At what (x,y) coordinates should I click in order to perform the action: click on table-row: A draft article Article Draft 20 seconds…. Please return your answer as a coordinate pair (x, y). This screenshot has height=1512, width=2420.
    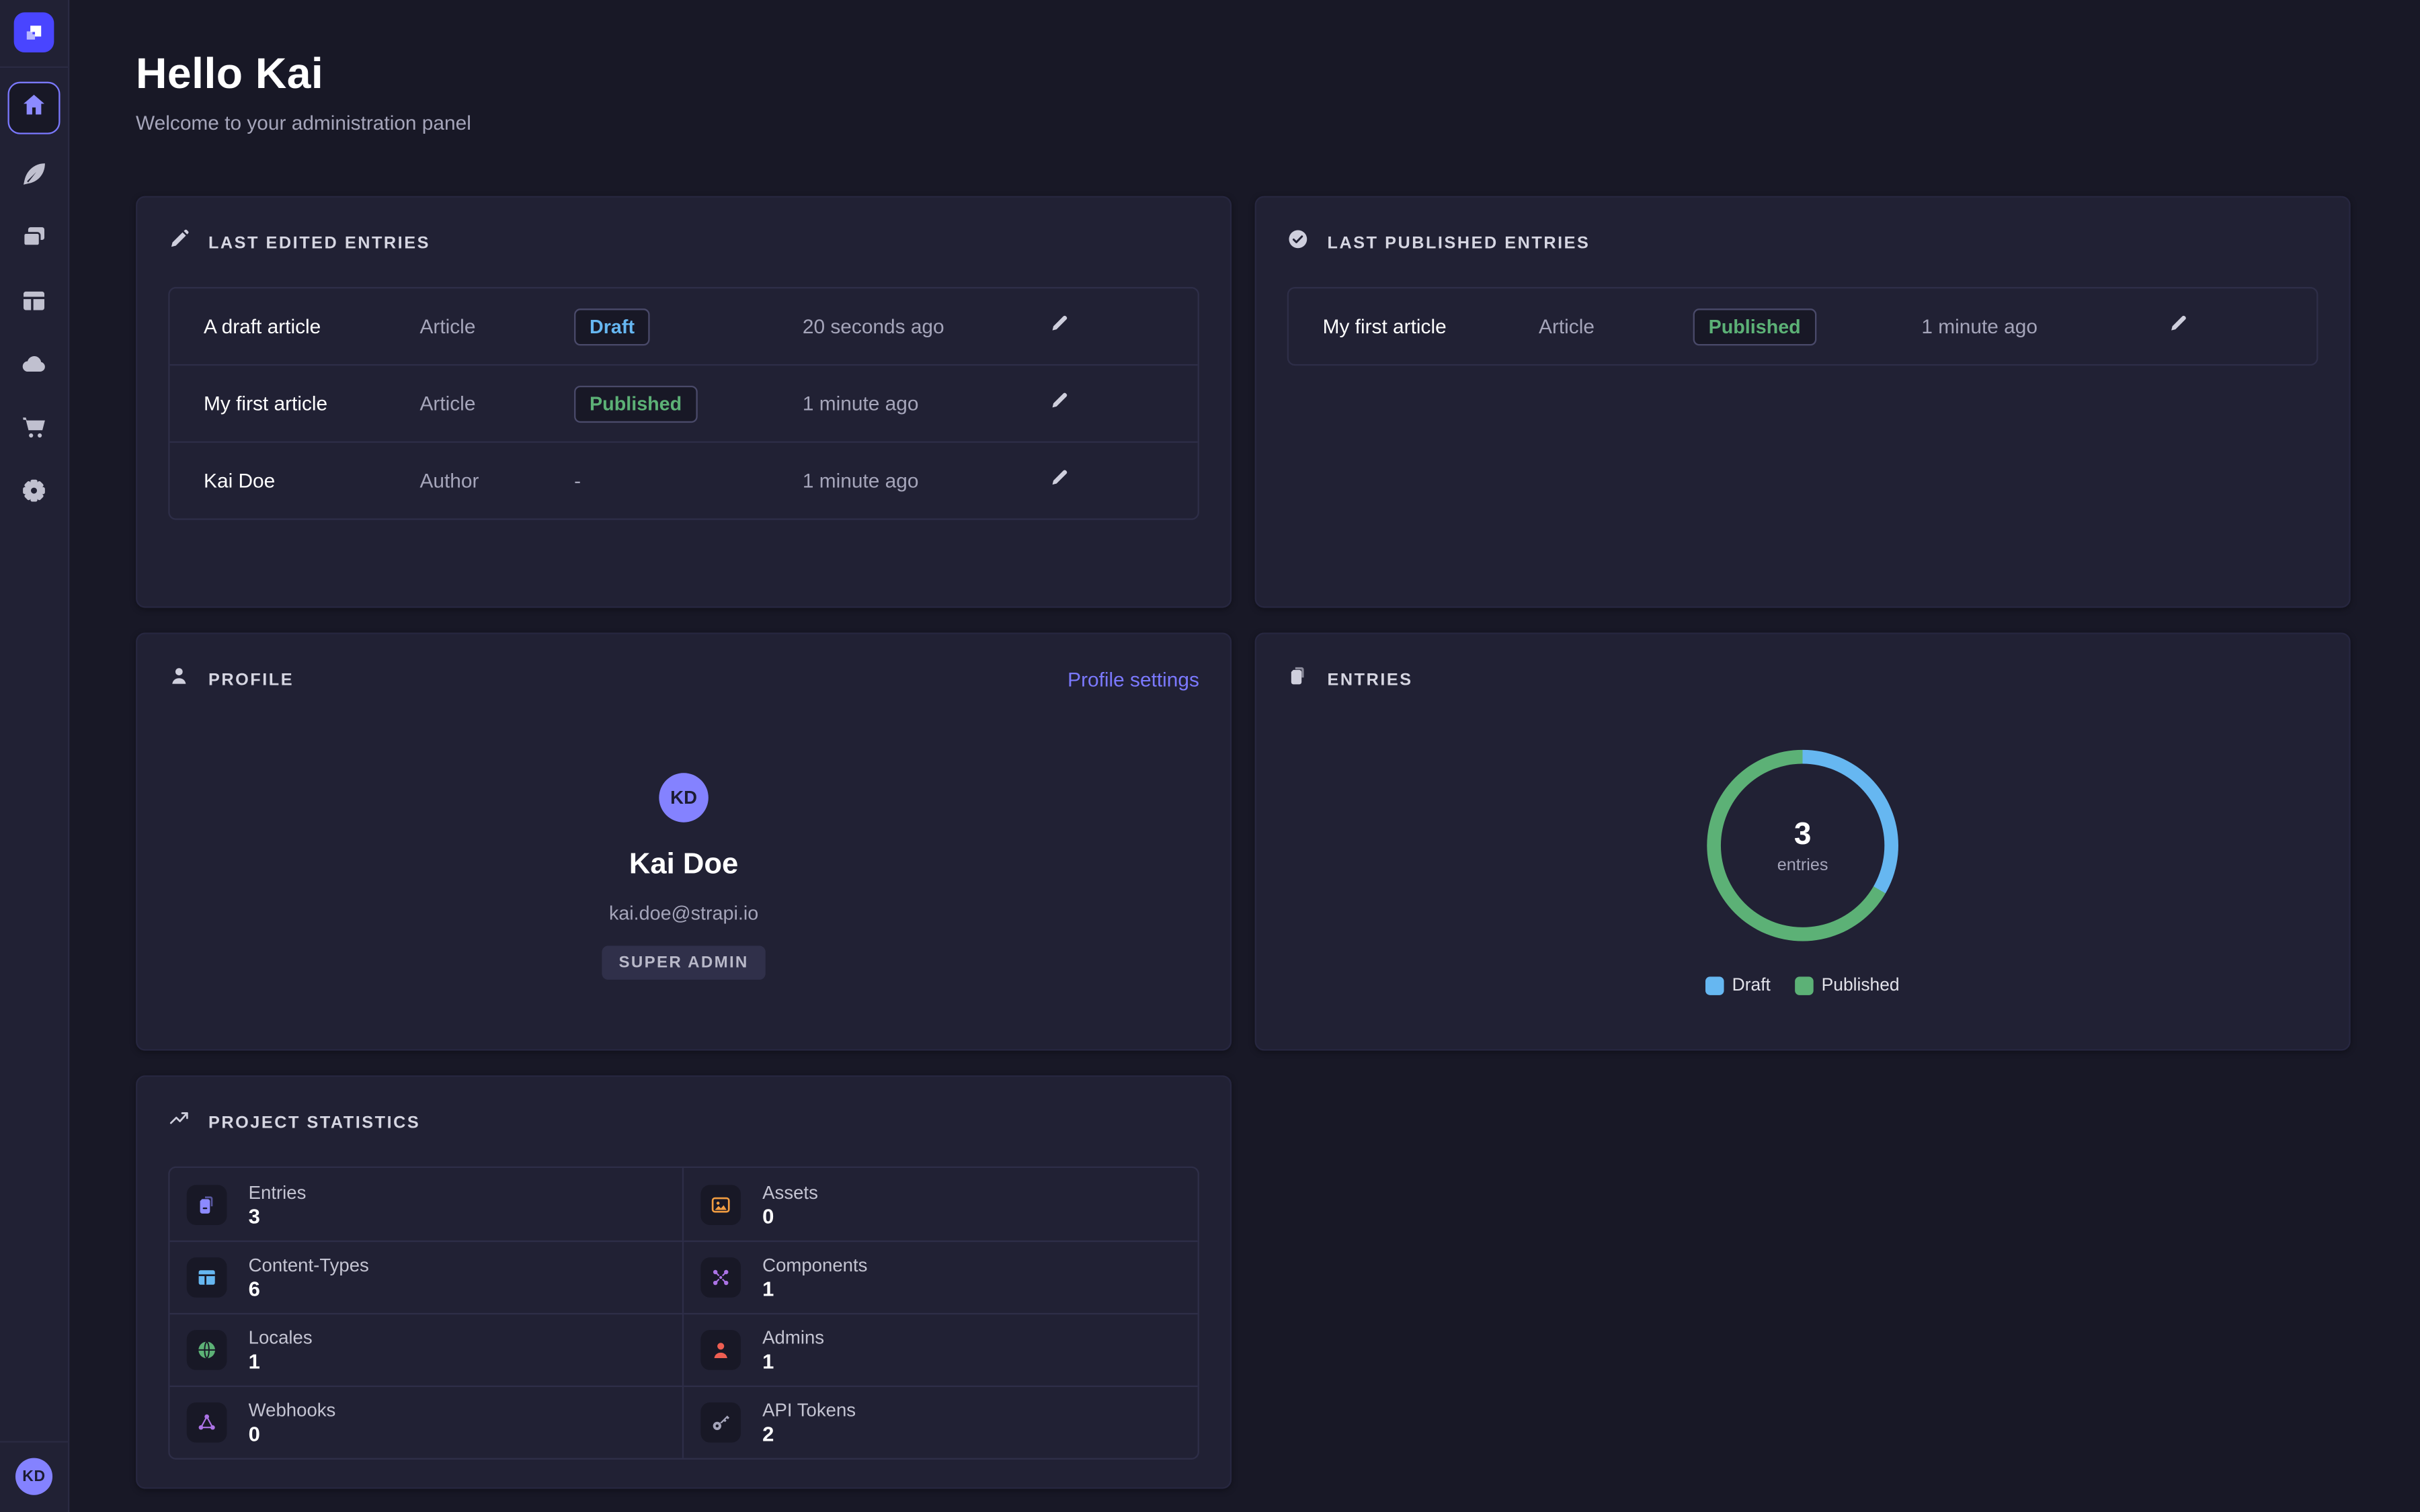
    Looking at the image, I should click on (684, 326).